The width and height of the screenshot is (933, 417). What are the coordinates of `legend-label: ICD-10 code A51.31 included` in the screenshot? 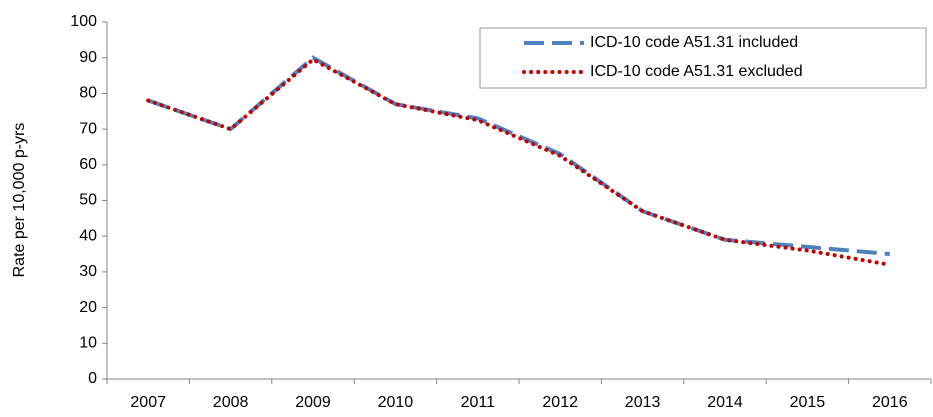 It's located at (694, 42).